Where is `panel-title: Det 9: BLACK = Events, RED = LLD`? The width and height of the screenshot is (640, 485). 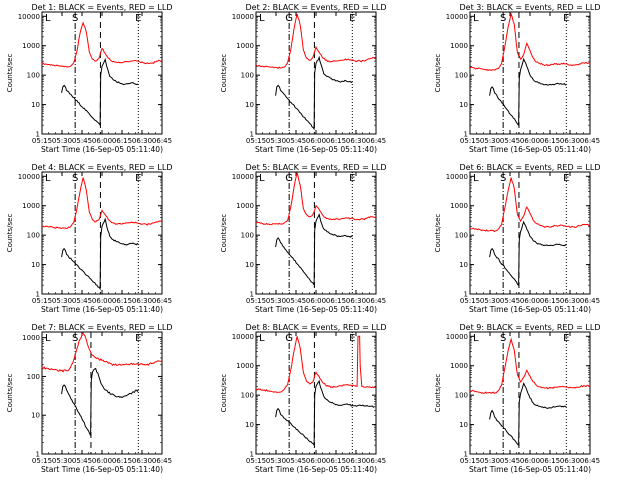
panel-title: Det 9: BLACK = Events, RED = LLD is located at coordinates (530, 327).